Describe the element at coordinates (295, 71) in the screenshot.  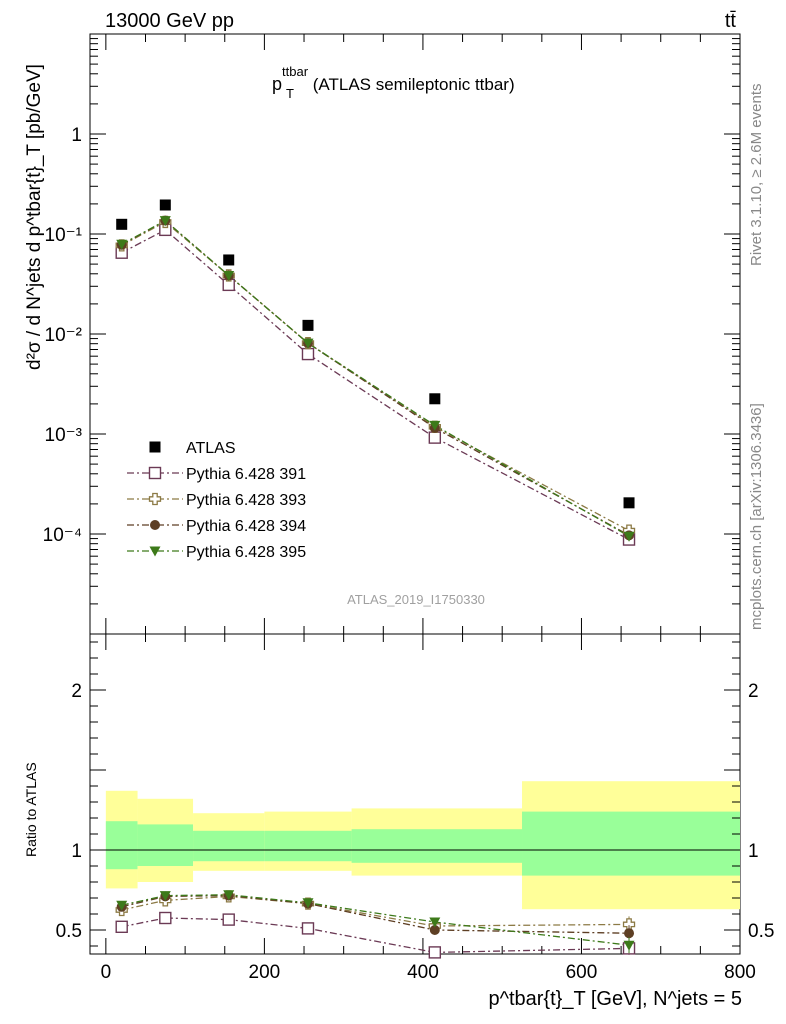
I see `plot-title-sup: ttbar` at that location.